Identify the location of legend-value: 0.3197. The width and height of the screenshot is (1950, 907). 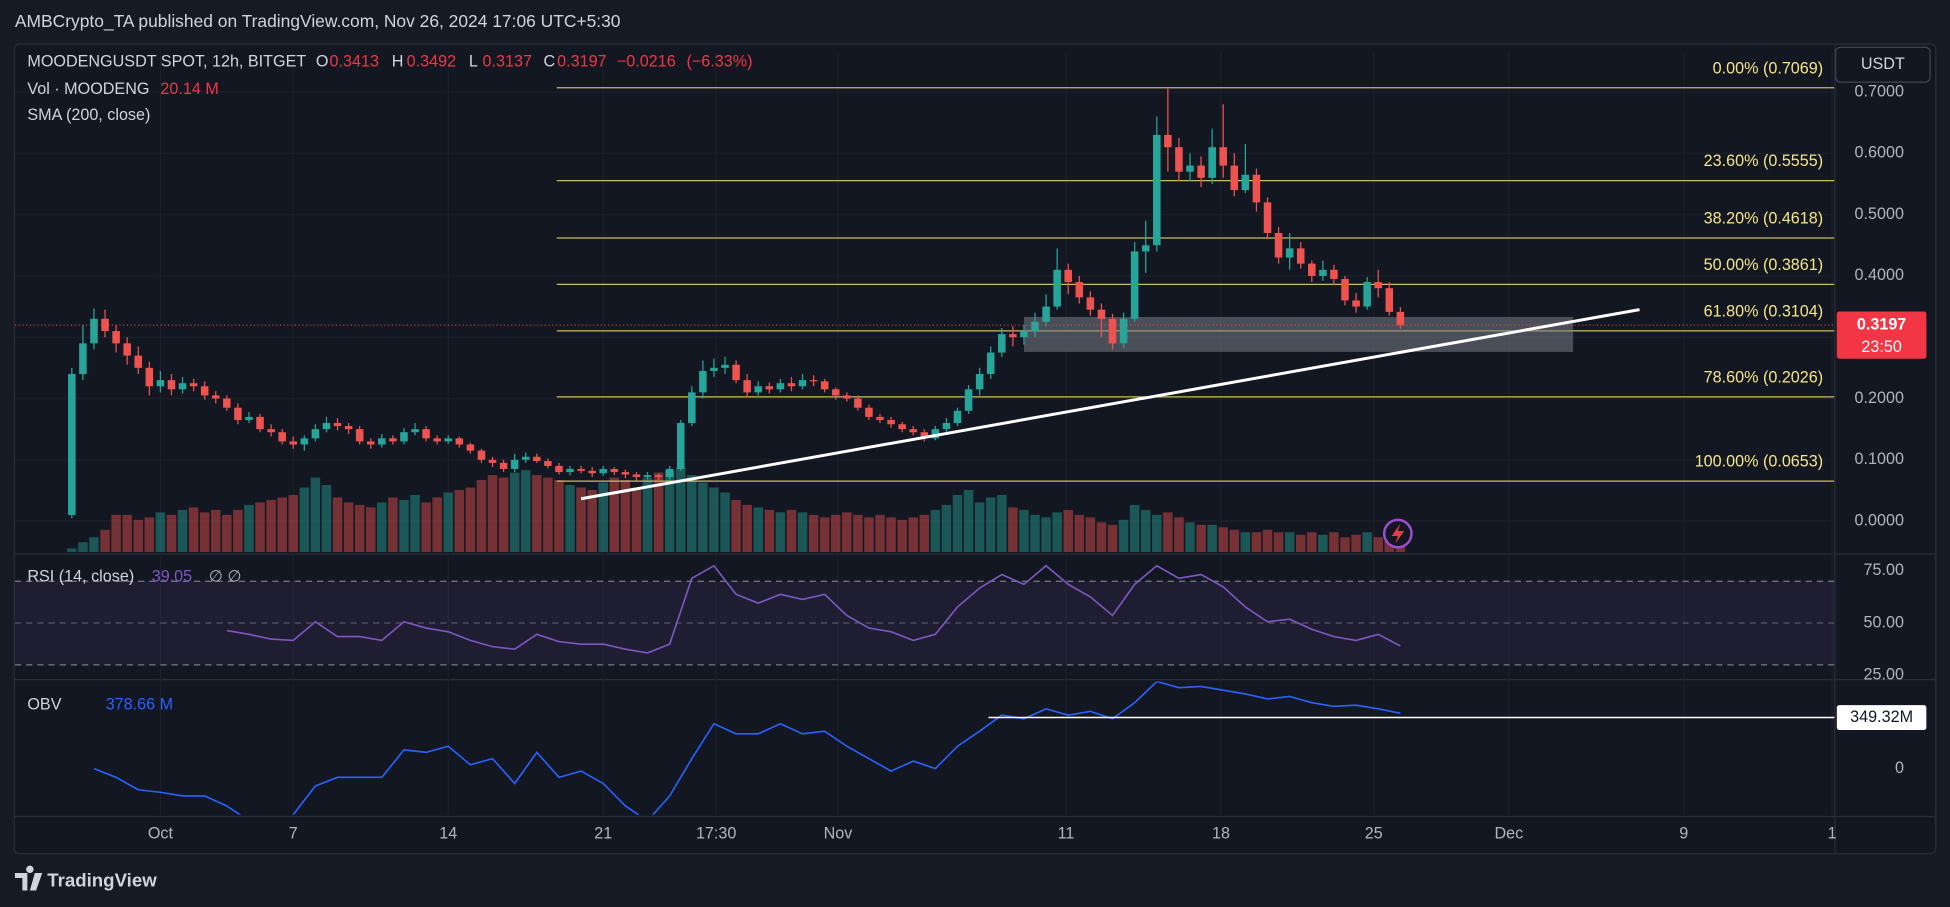
(581, 61).